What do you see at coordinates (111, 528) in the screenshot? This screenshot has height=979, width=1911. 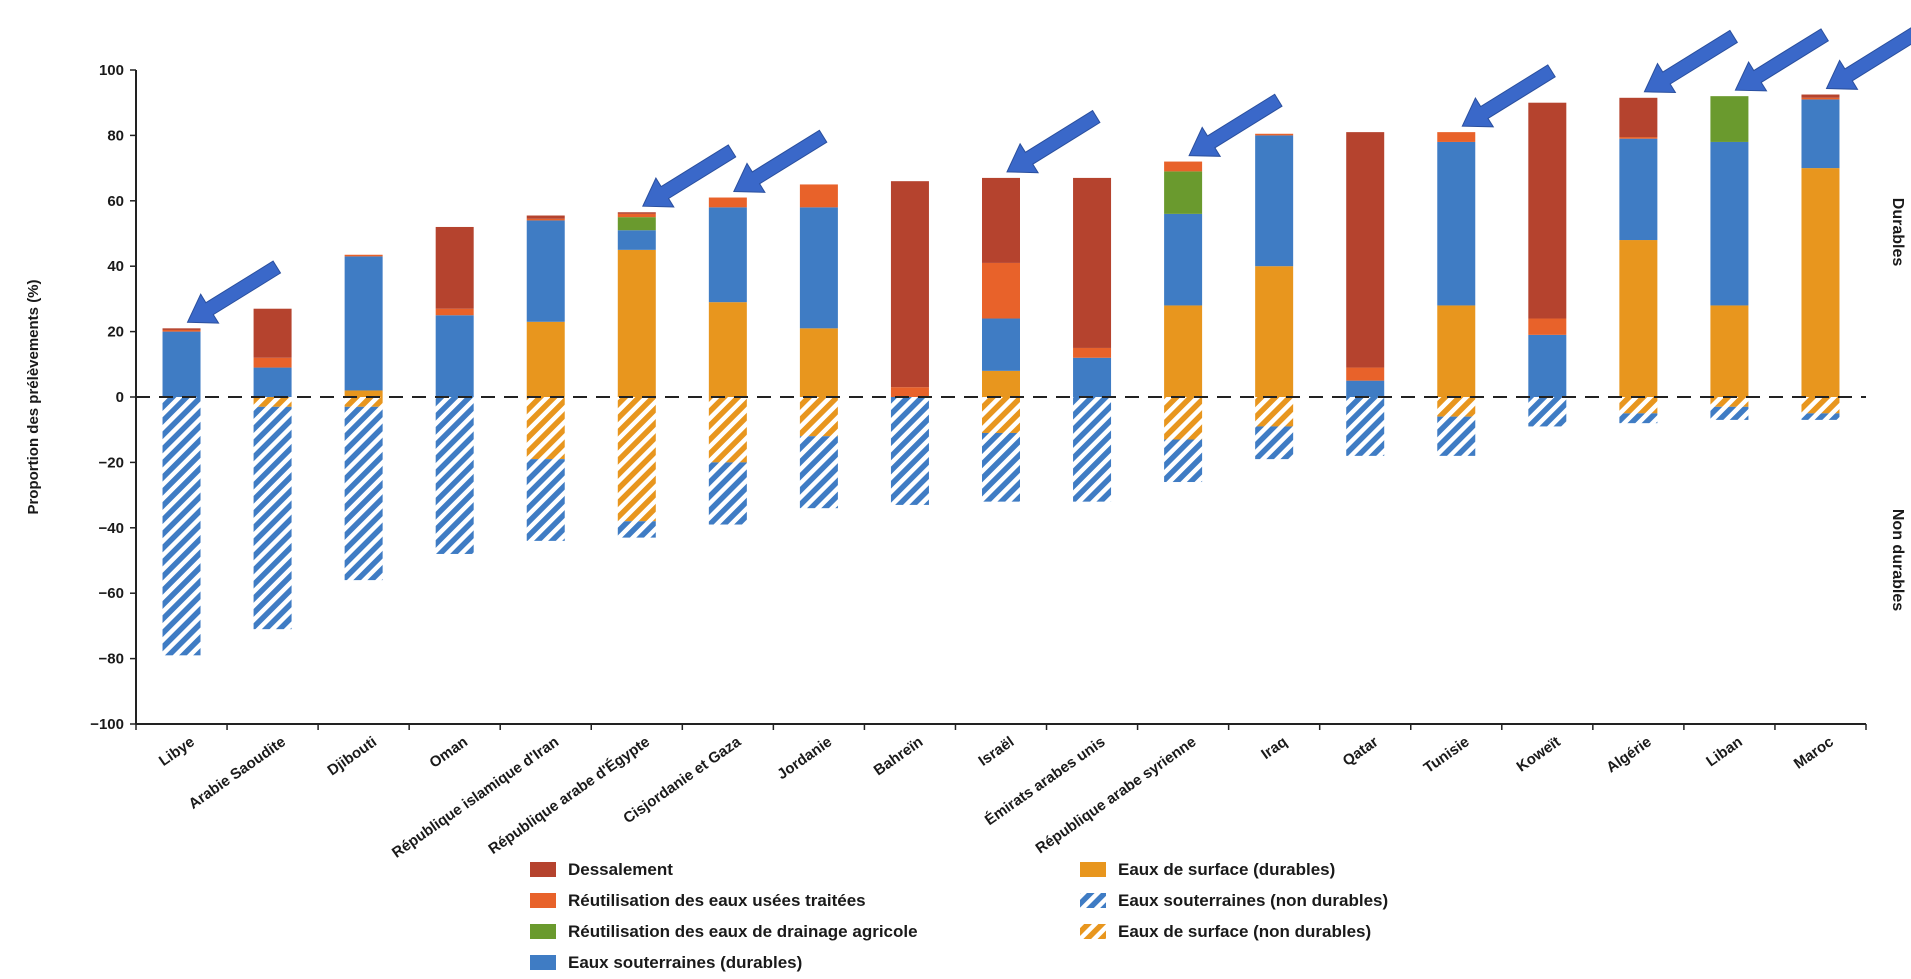 I see `y-tick-label: −40` at bounding box center [111, 528].